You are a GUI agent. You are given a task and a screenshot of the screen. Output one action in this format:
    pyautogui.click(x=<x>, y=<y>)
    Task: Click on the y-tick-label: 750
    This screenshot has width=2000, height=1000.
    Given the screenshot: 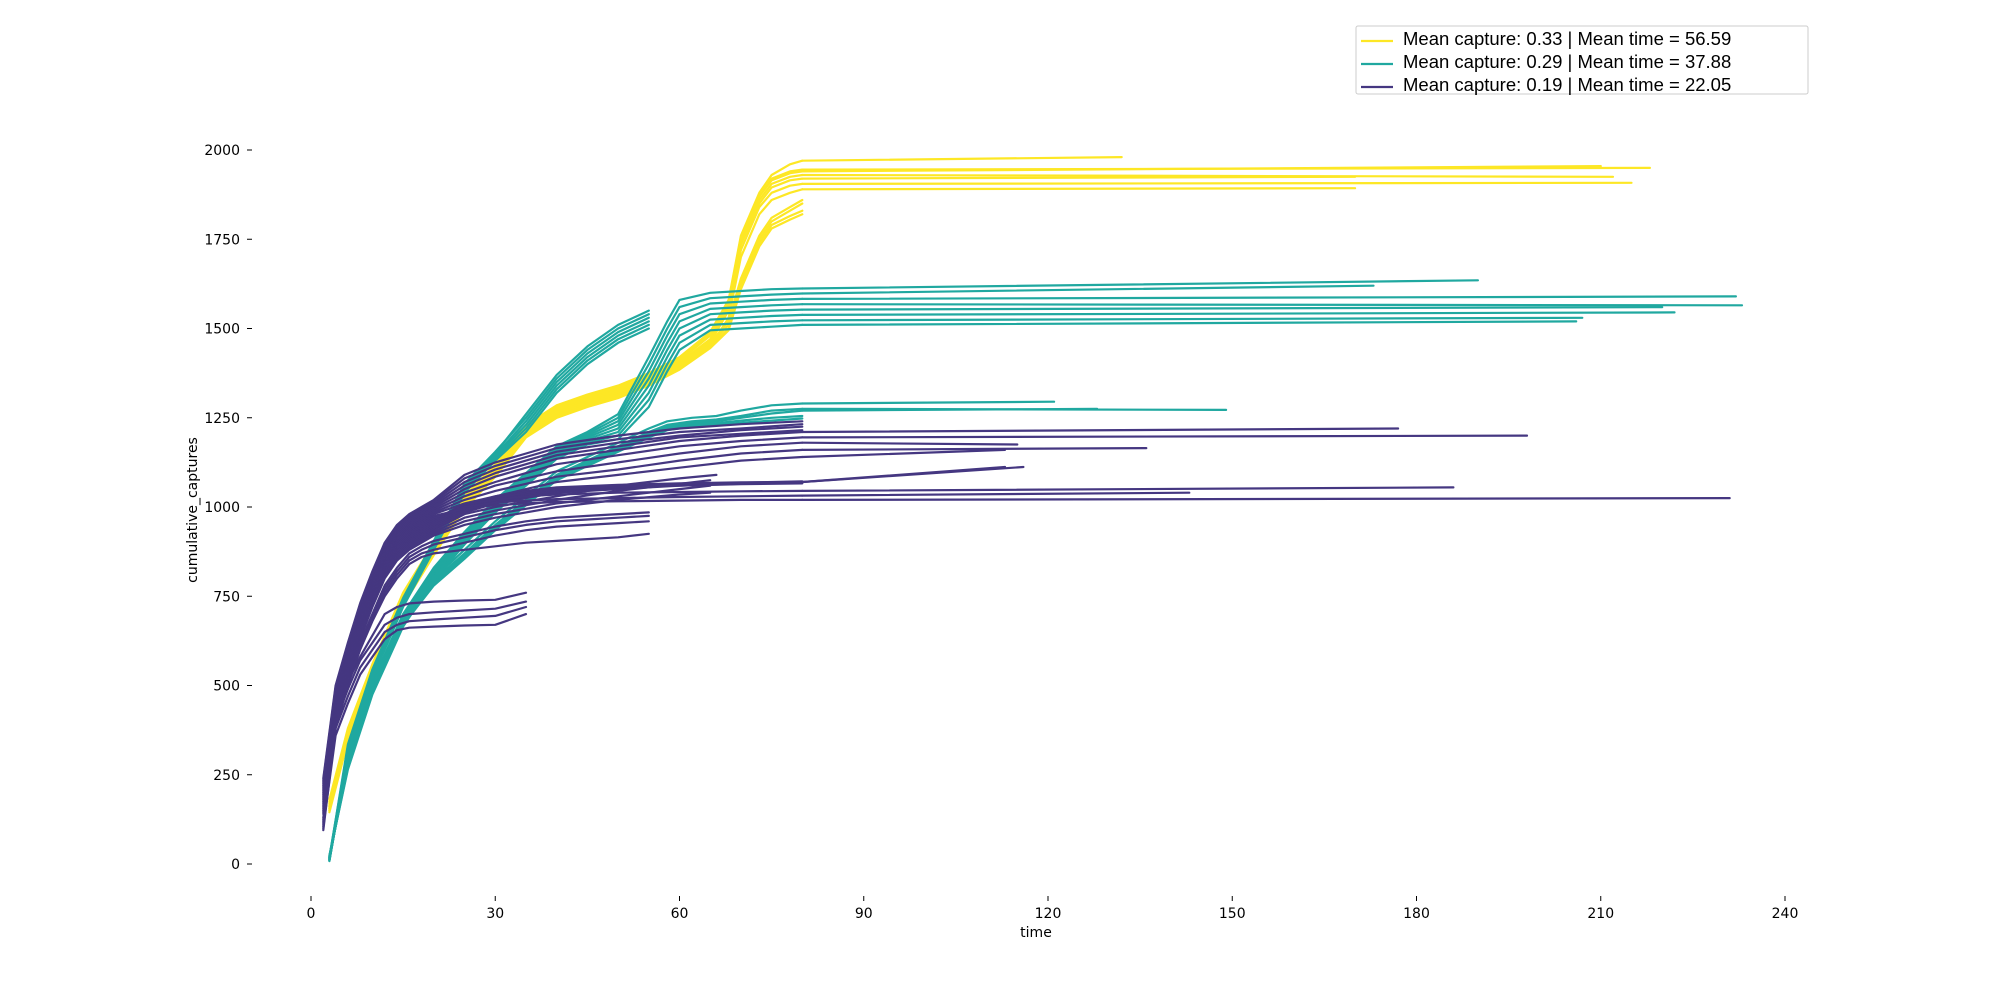 What is the action you would take?
    pyautogui.click(x=226, y=597)
    